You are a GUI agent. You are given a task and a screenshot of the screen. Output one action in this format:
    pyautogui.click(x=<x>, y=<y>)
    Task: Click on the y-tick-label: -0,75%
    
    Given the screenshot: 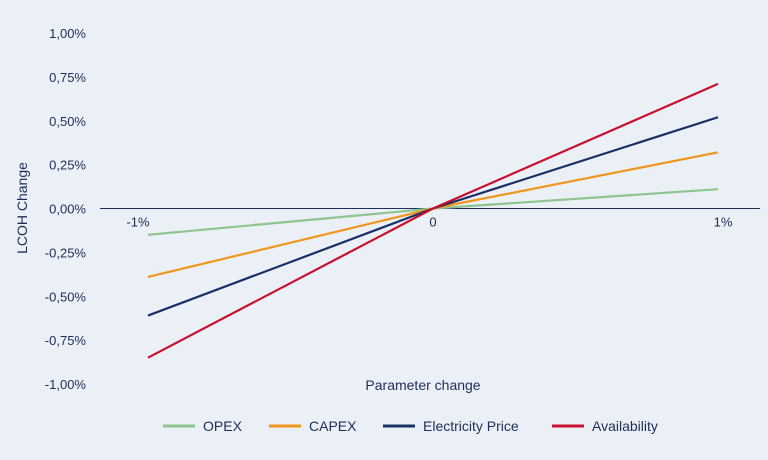 What is the action you would take?
    pyautogui.click(x=66, y=340)
    